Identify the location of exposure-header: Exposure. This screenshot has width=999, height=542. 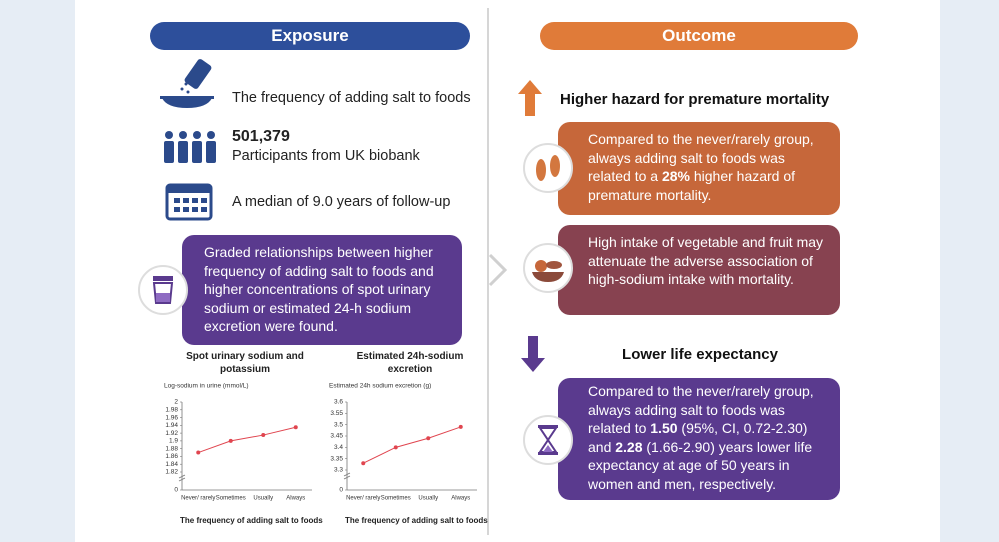
(310, 36).